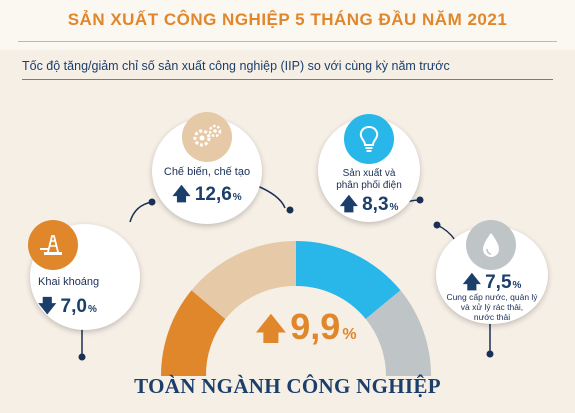 This screenshot has height=413, width=575. Describe the element at coordinates (141, 212) in the screenshot. I see `connector-mining-top` at that location.